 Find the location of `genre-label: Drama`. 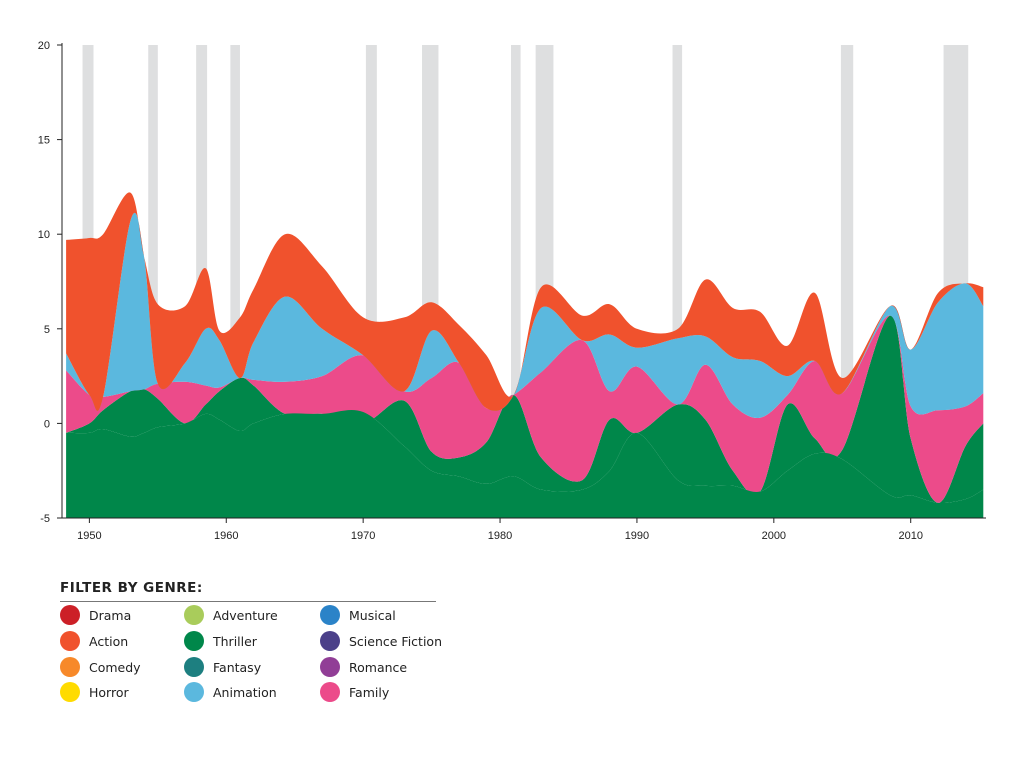

genre-label: Drama is located at coordinates (110, 615).